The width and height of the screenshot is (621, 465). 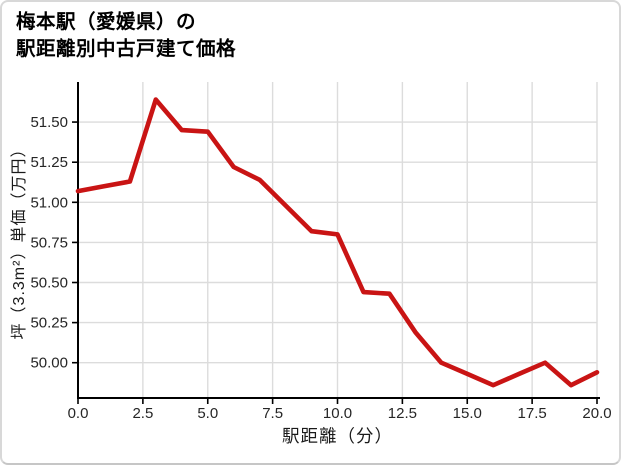 What do you see at coordinates (402, 413) in the screenshot?
I see `x-tick-label: 12.5` at bounding box center [402, 413].